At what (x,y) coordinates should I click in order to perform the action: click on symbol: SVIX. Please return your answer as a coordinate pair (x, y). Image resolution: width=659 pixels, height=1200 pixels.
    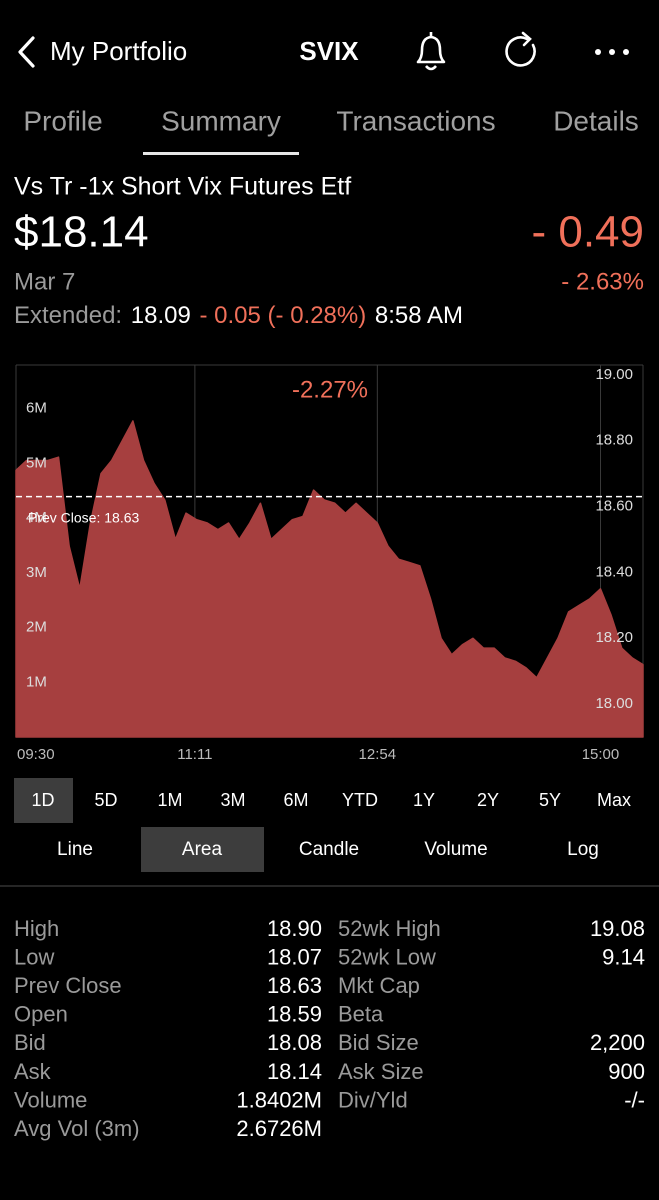
    Looking at the image, I should click on (329, 51).